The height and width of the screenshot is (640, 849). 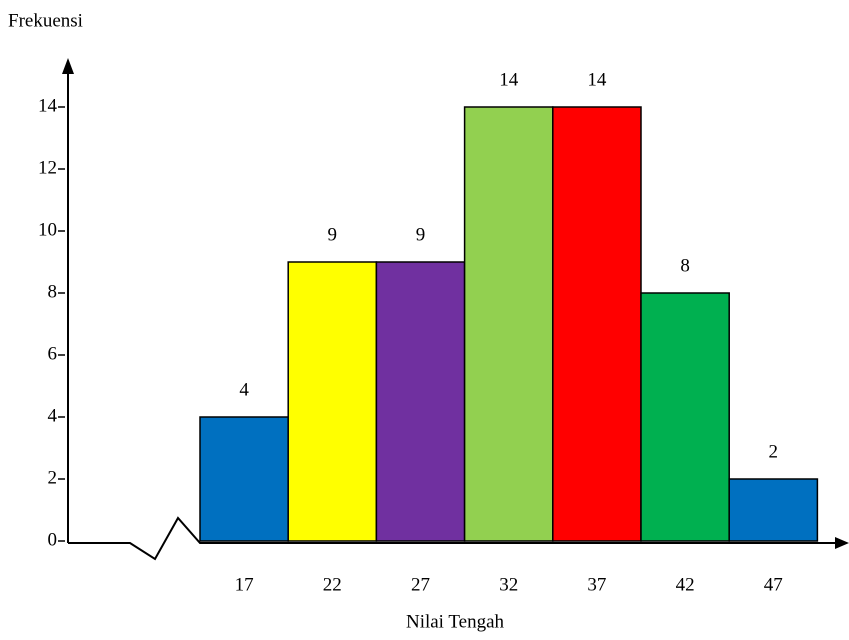 What do you see at coordinates (45, 20) in the screenshot?
I see `y-axis-label: Frekuensi` at bounding box center [45, 20].